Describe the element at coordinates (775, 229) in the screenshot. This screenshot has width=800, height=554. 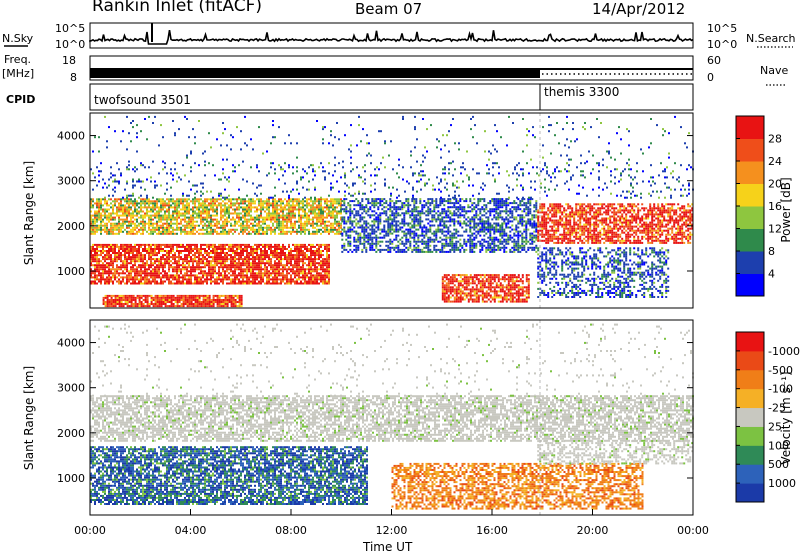
I see `colorbar-tick: 12` at that location.